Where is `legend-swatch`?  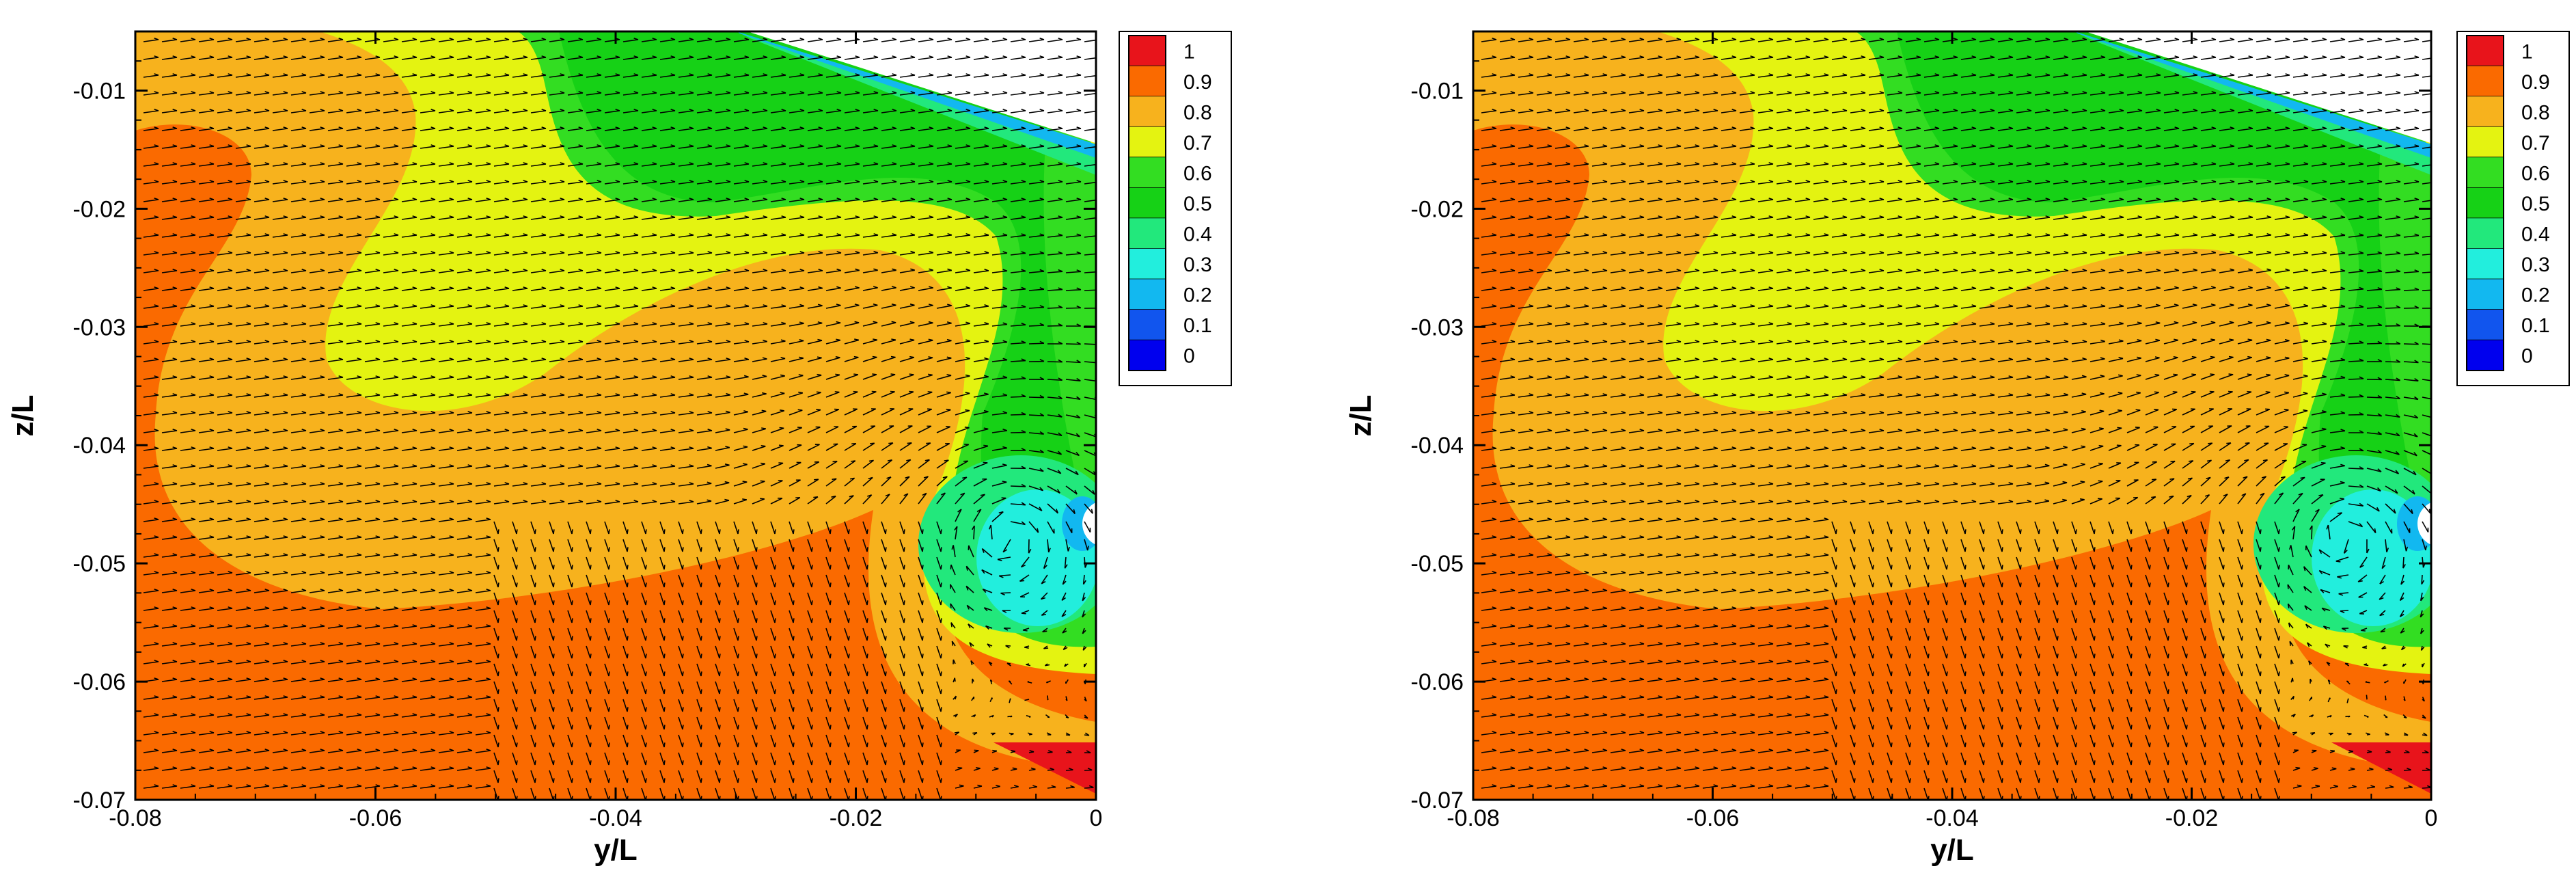 legend-swatch is located at coordinates (1147, 51).